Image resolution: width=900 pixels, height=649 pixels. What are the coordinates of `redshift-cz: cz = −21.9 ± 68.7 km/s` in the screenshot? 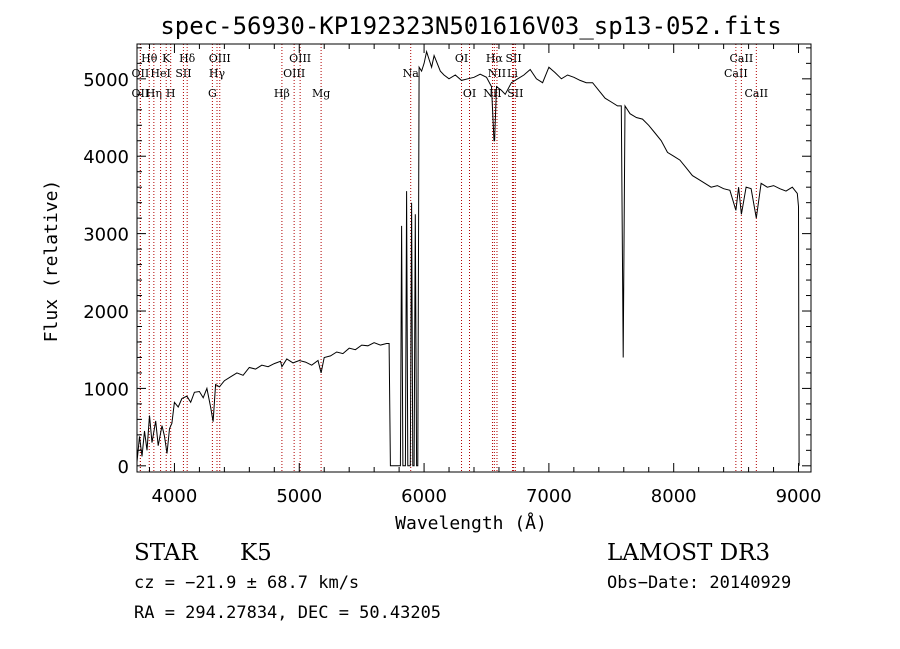 It's located at (247, 583).